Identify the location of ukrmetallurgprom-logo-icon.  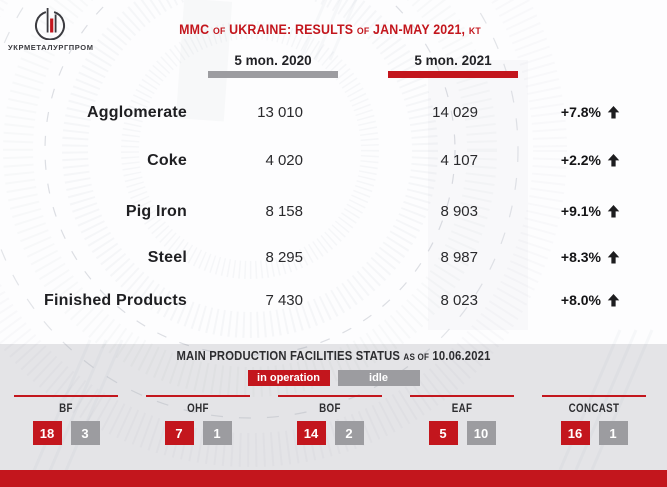
(50, 24).